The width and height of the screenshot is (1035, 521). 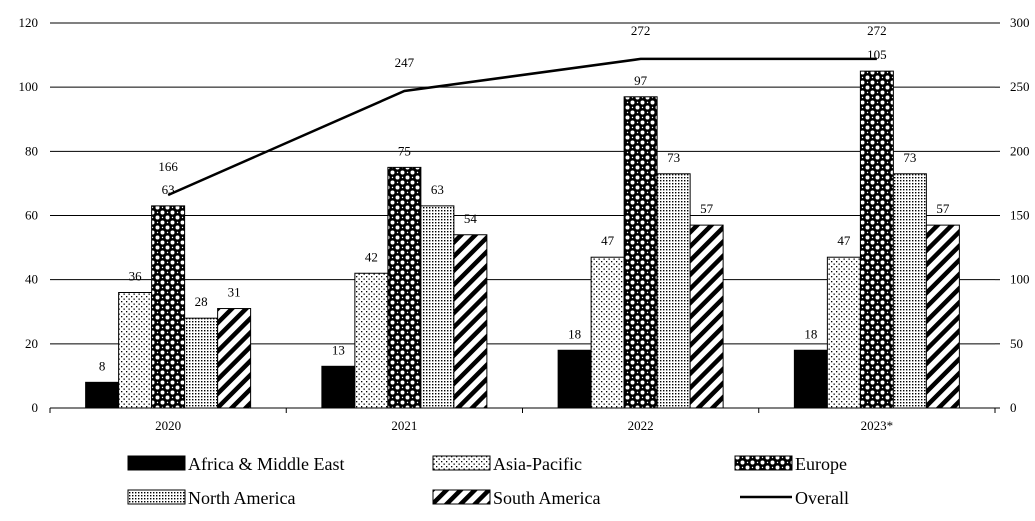 I want to click on bar-data-label: 42, so click(x=371, y=256).